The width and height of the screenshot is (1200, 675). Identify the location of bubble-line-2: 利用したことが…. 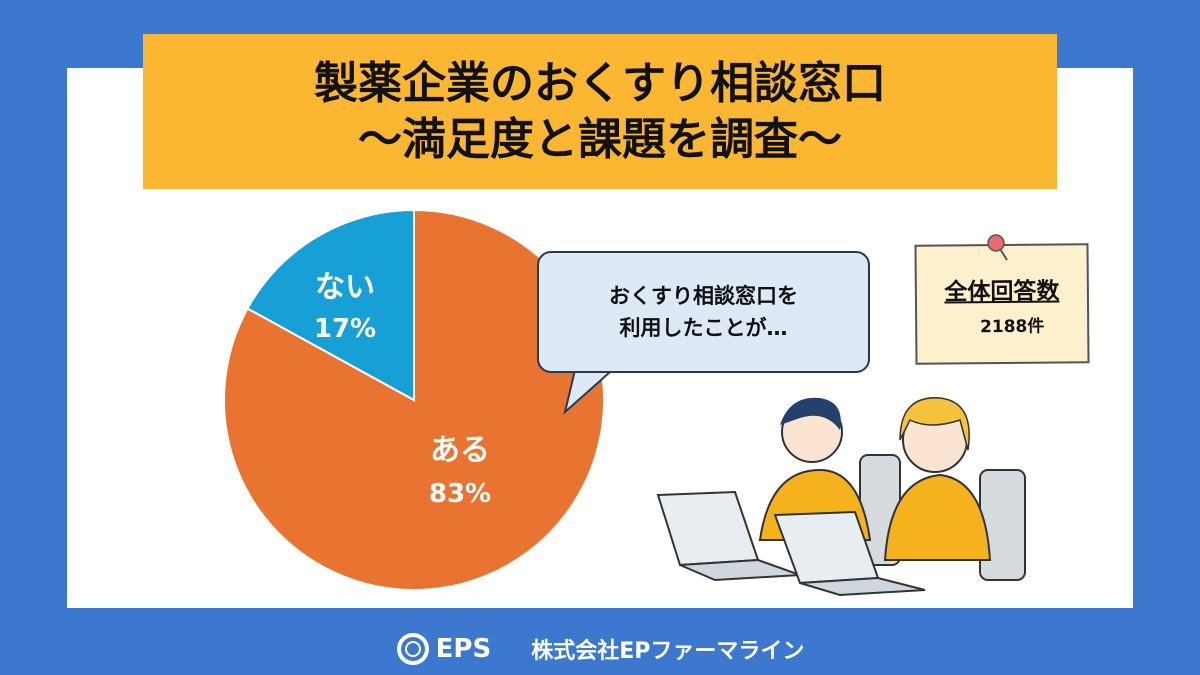
(703, 328).